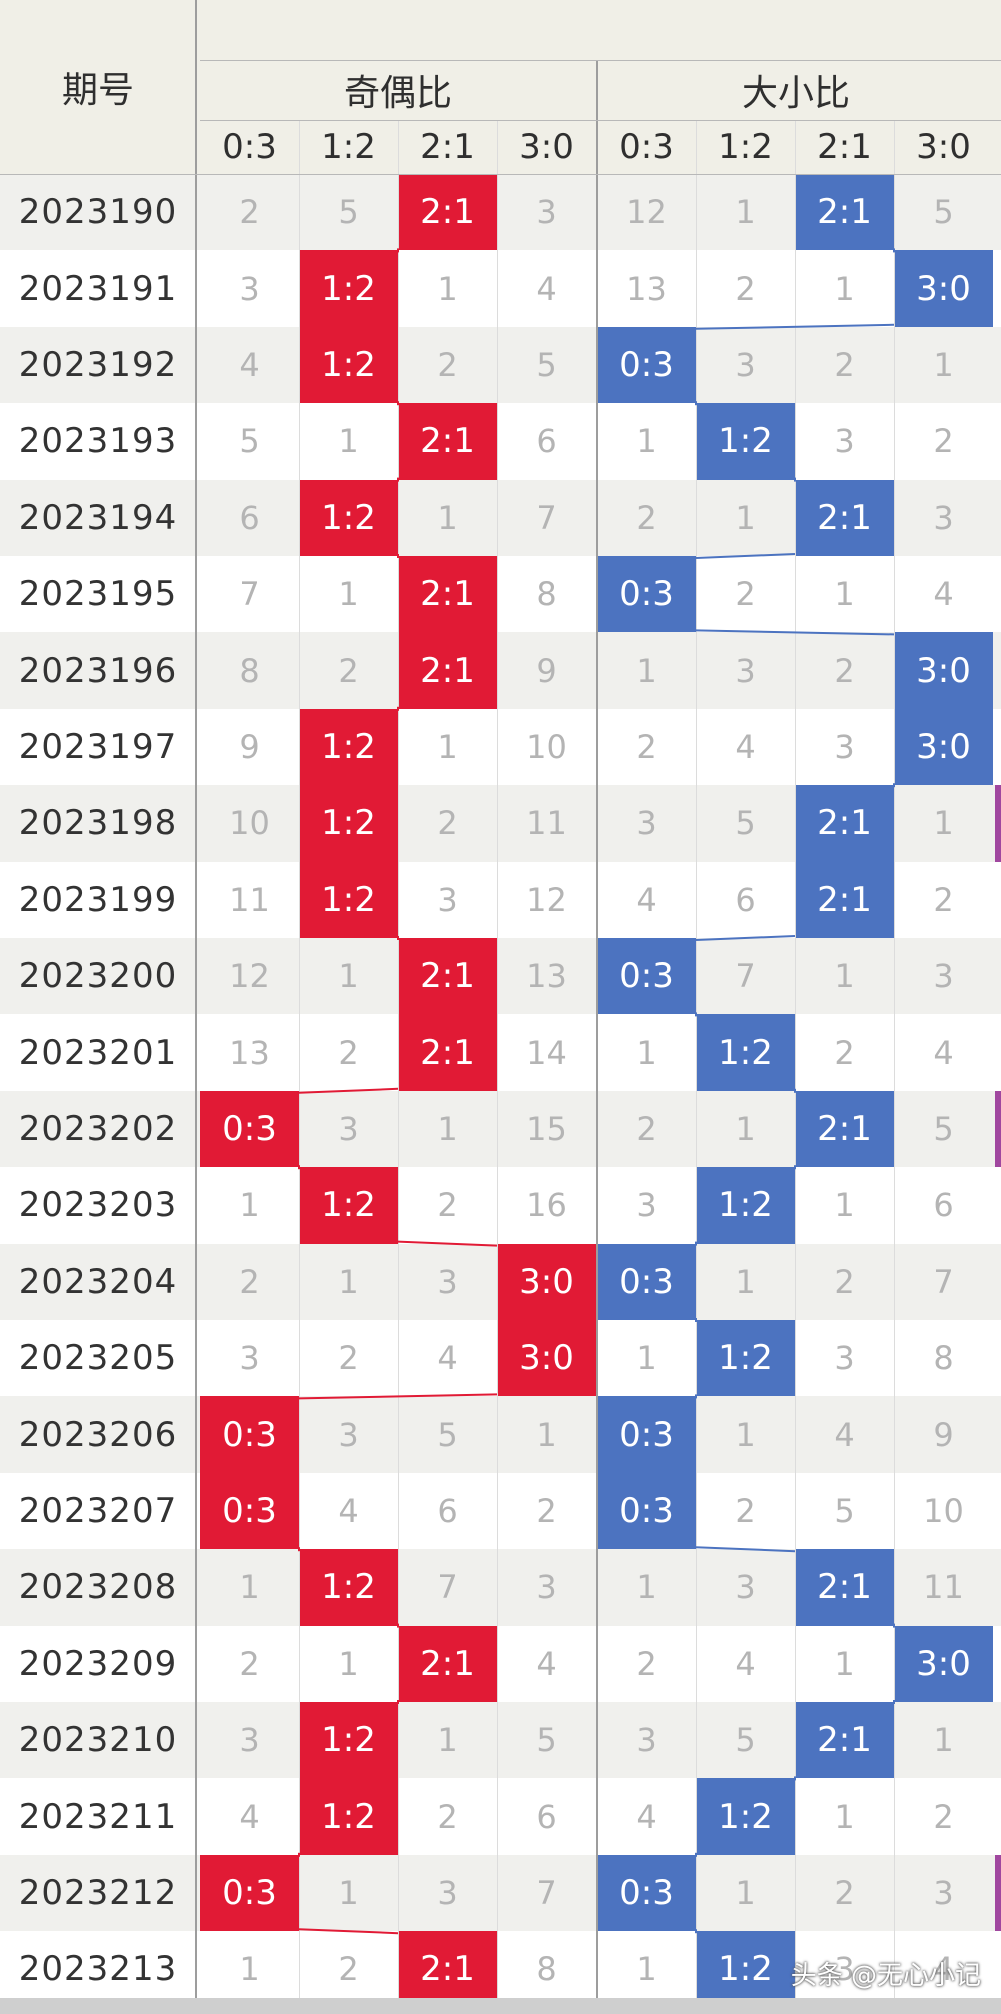  Describe the element at coordinates (943, 147) in the screenshot. I see `column-header-size-3-0: 3:0` at that location.